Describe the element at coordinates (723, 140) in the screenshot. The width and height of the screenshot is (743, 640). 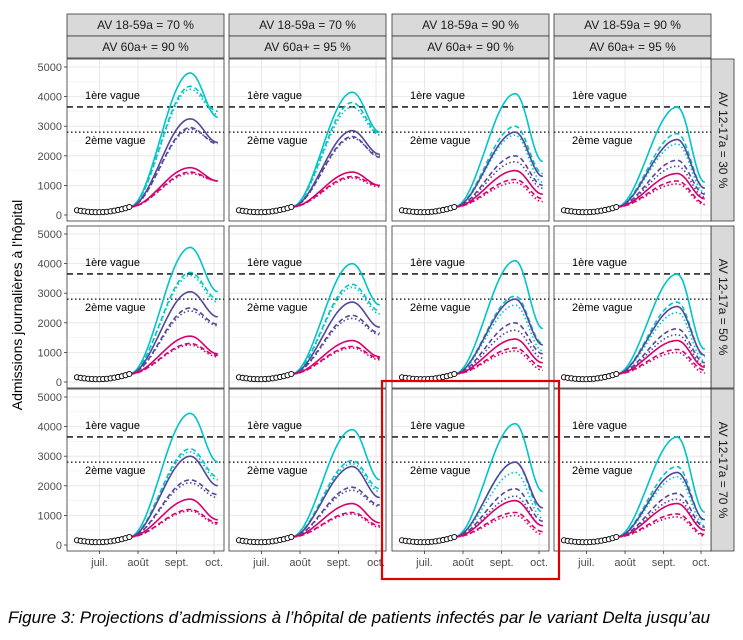
I see `row-strip-label: AV 12-17a = 30 %` at that location.